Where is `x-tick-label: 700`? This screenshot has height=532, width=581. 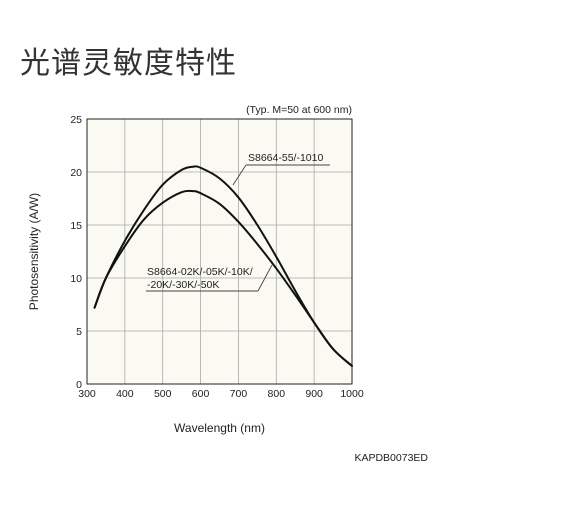
x-tick-label: 700 is located at coordinates (239, 394).